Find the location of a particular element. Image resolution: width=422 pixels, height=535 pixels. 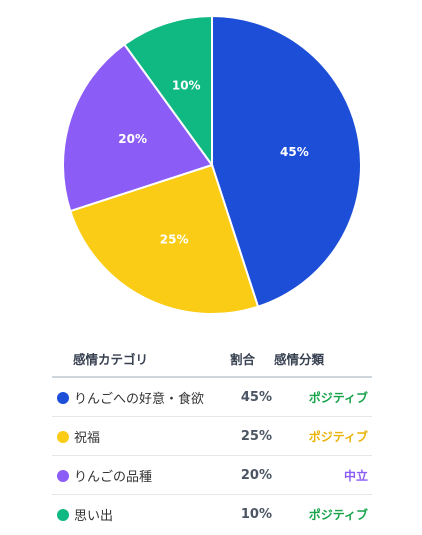

sentiment-label: 中立 is located at coordinates (322, 475).